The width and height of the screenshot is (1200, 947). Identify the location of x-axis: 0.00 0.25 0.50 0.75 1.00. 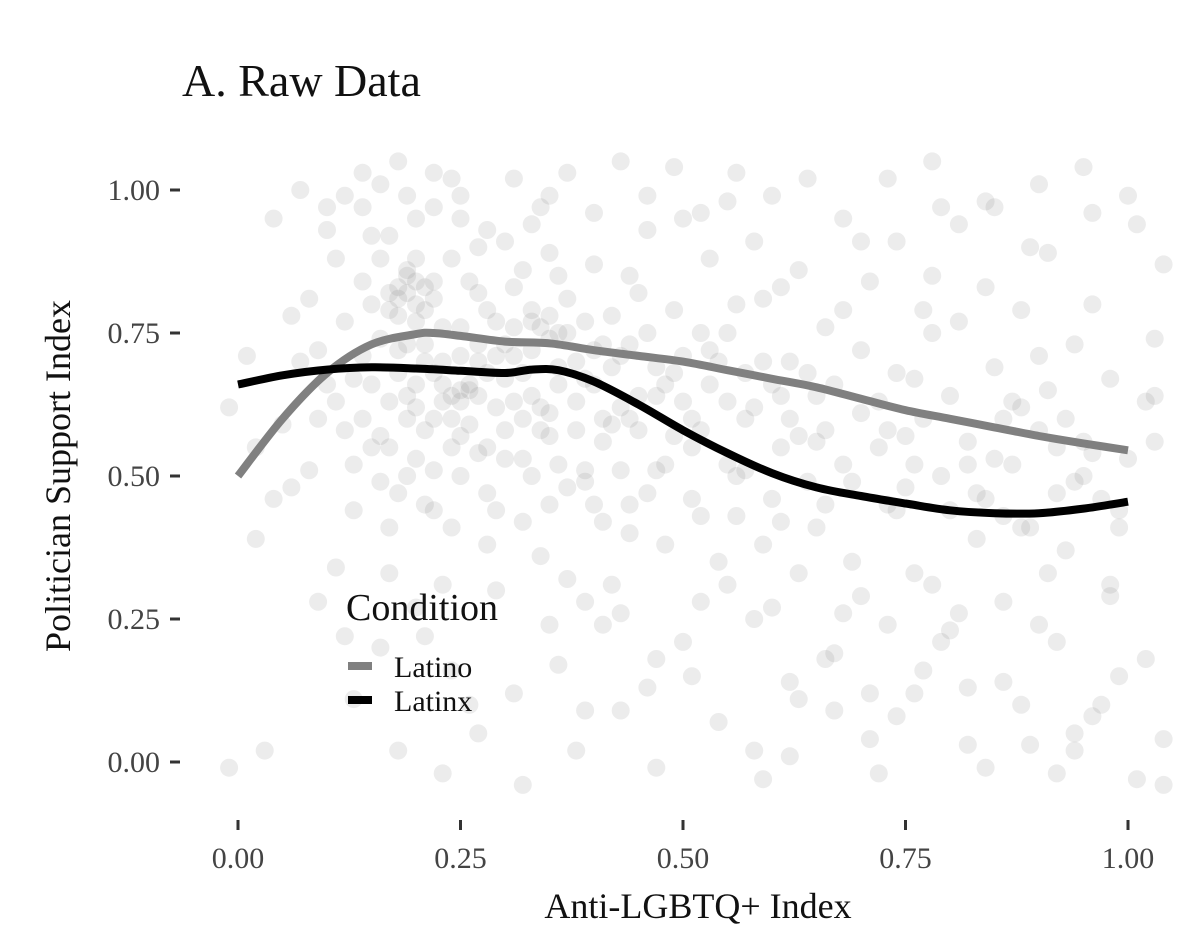
(683, 847).